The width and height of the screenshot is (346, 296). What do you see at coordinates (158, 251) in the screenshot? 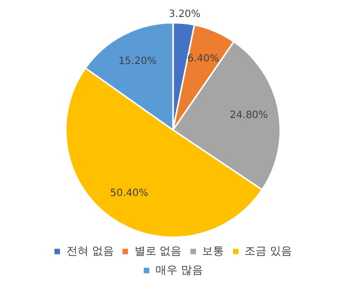
I see `legend-label: 별로 없음` at bounding box center [158, 251].